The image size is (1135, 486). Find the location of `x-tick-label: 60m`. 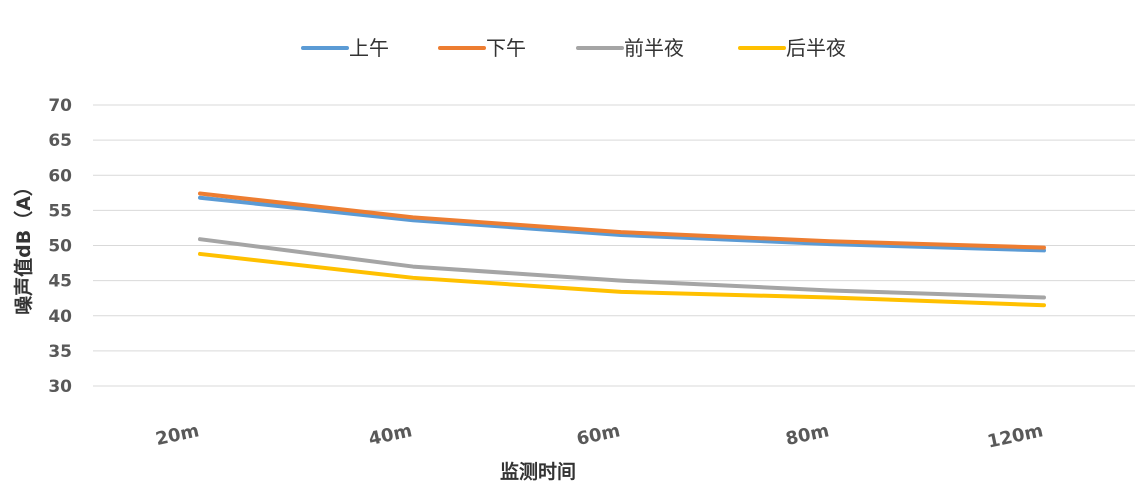

x-tick-label: 60m is located at coordinates (598, 435).